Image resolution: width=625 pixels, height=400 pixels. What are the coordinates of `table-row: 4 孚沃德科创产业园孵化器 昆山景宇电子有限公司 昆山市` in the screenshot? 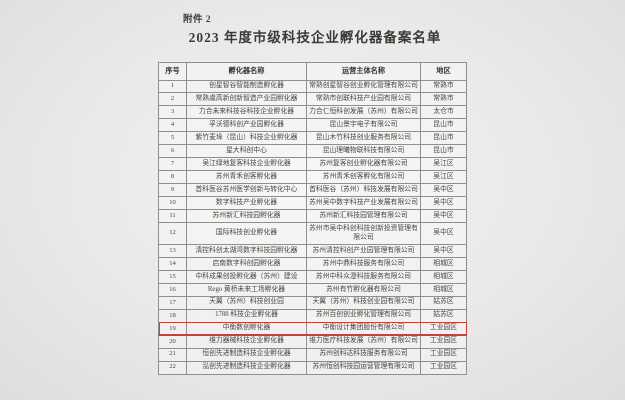 It's located at (312, 125).